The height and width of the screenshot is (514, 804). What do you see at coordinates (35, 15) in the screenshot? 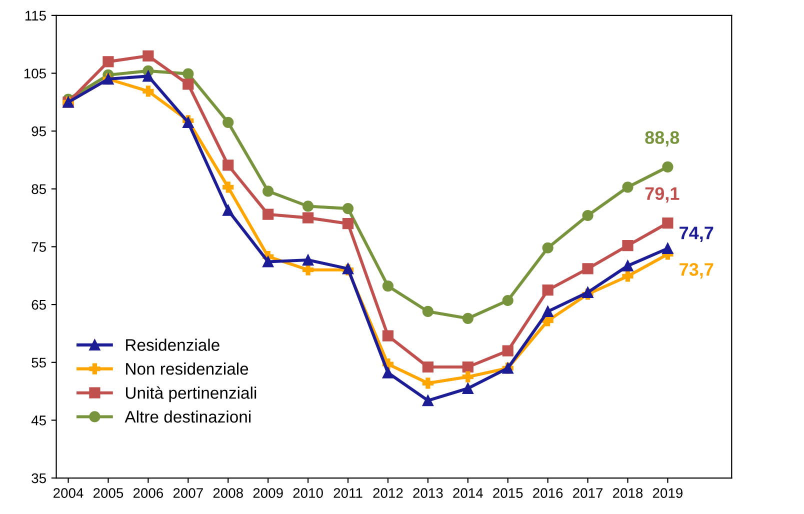
I see `y-tick-label: 115` at bounding box center [35, 15].